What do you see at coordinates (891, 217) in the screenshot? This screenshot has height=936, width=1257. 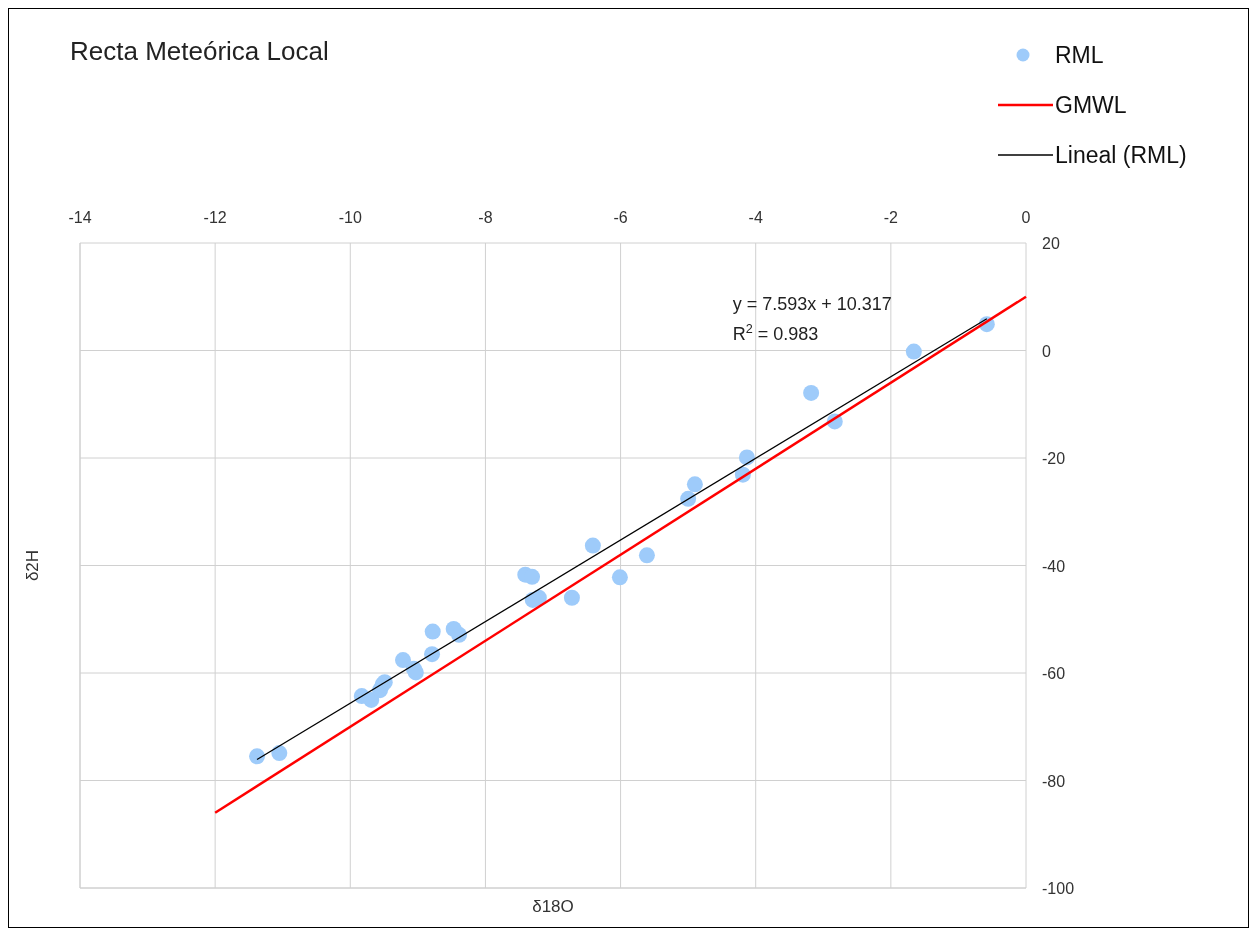 I see `x-tick-label: -2` at bounding box center [891, 217].